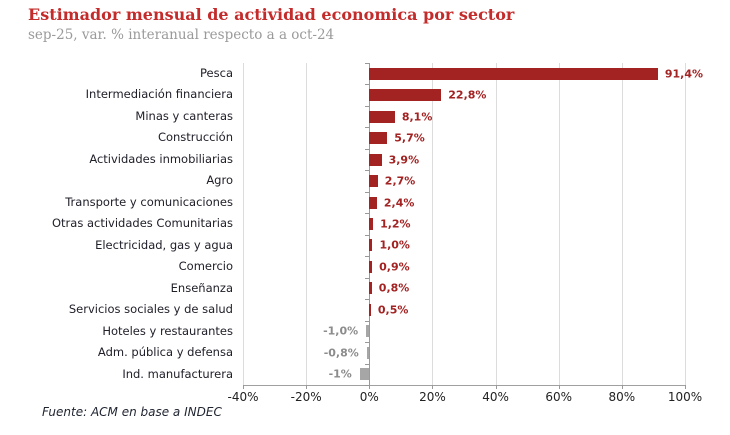 The width and height of the screenshot is (730, 435). What do you see at coordinates (341, 353) in the screenshot?
I see `value-label: -0,8%` at bounding box center [341, 353].